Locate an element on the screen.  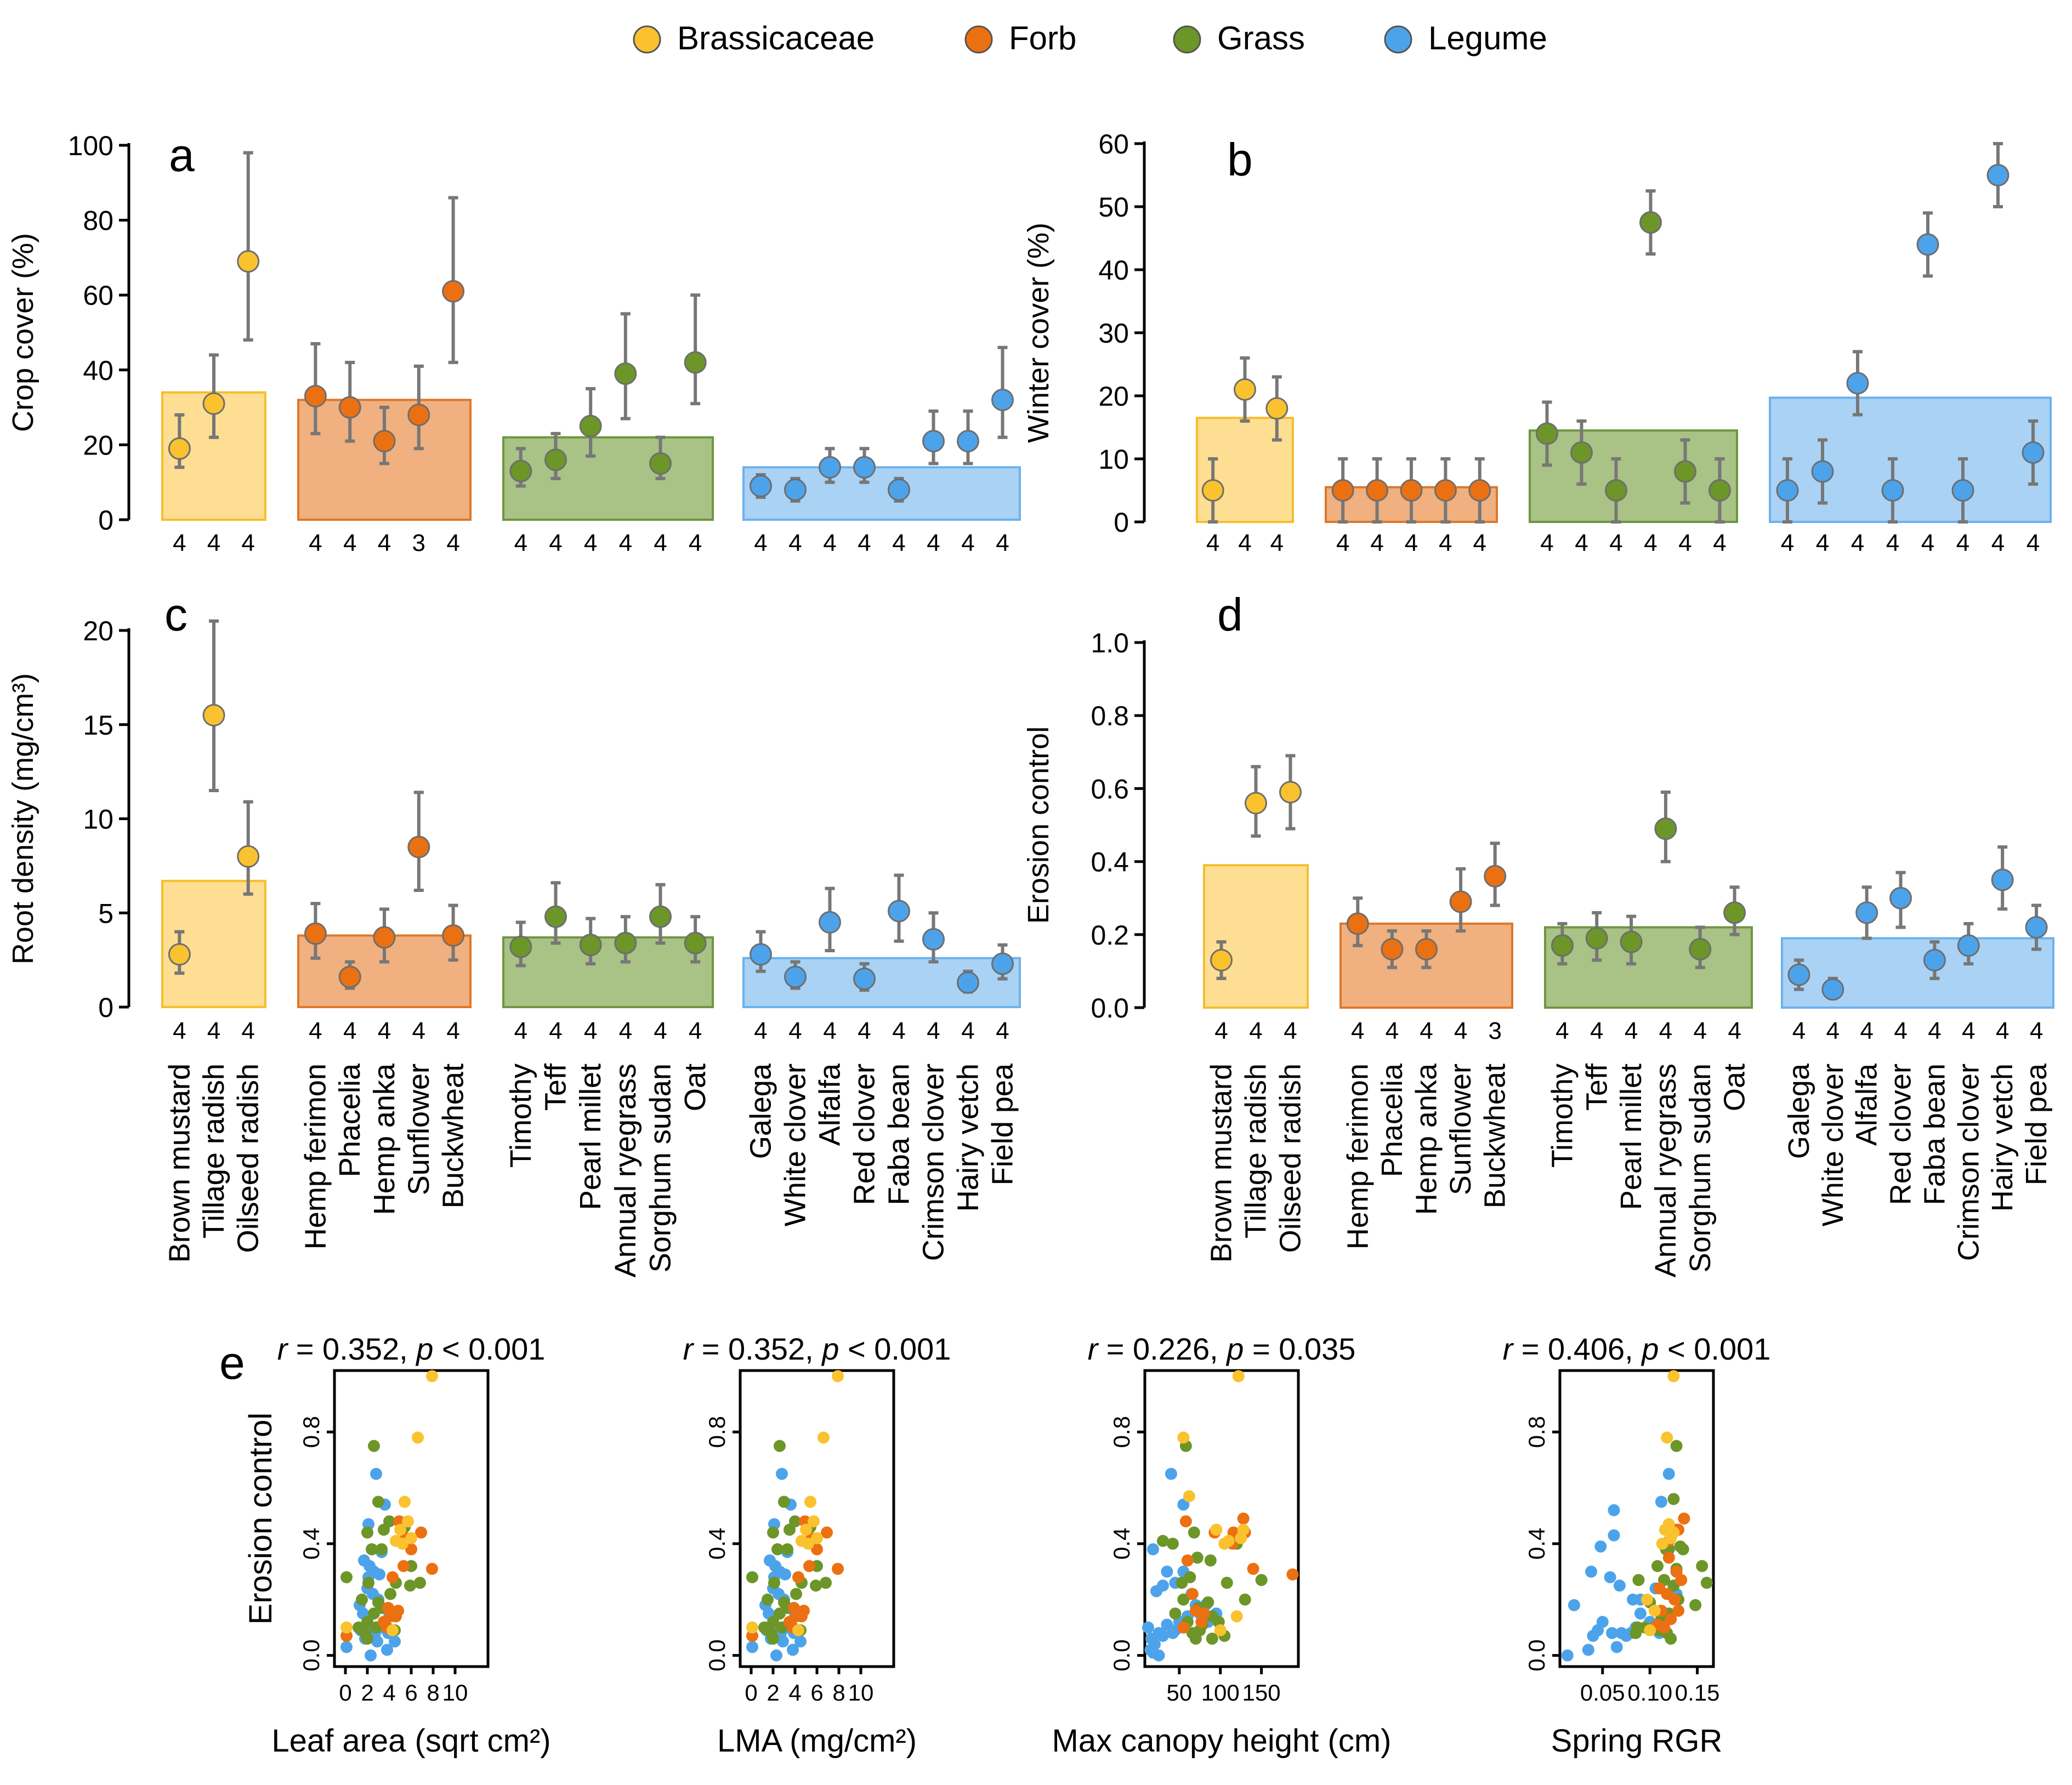
species-label: Teff is located at coordinates (1596, 1087).